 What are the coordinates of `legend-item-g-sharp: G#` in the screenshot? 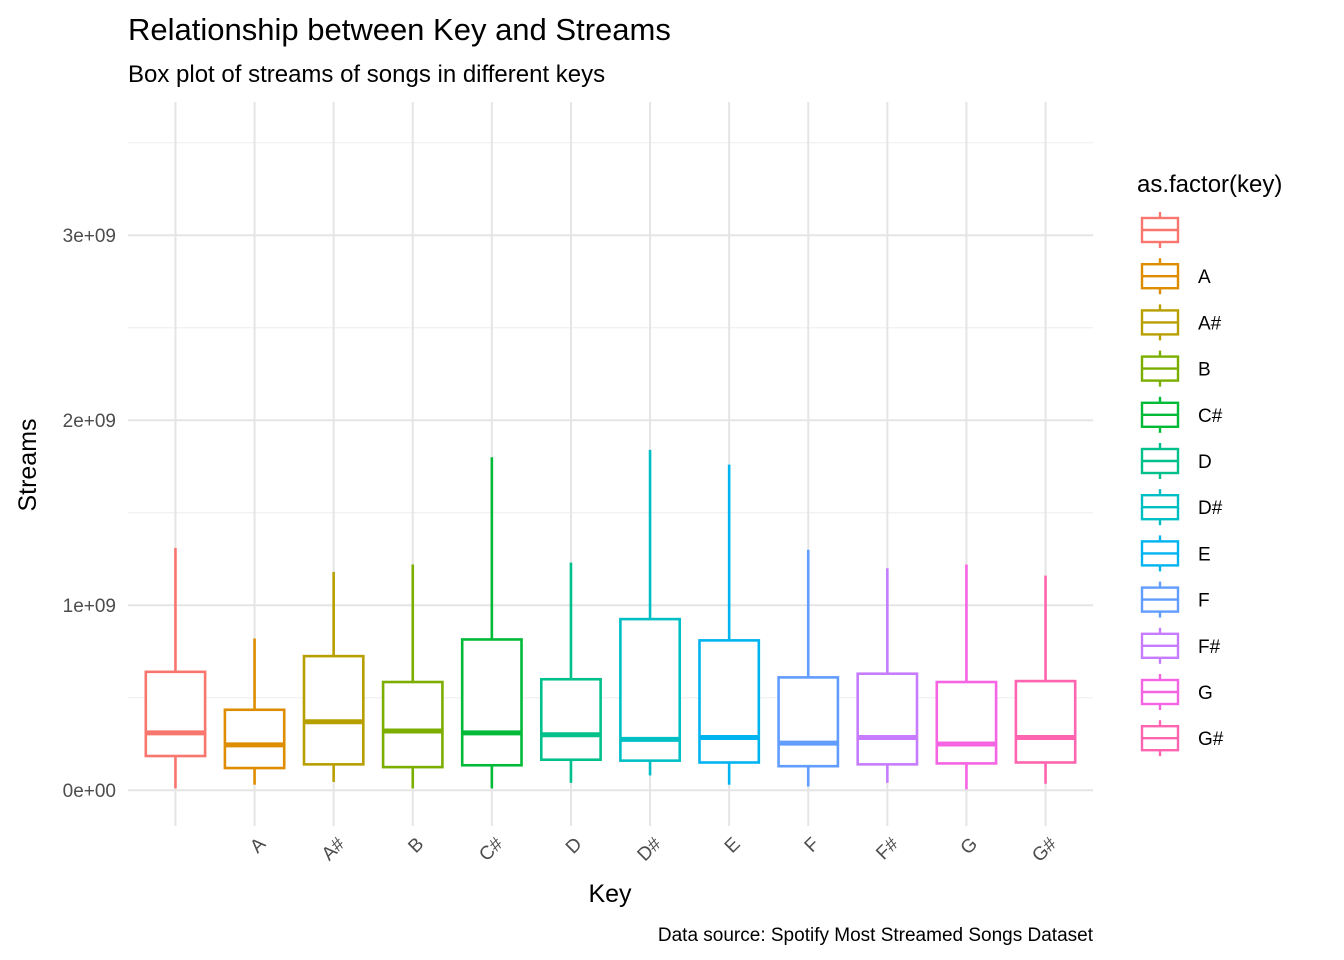 It's located at (1182, 738).